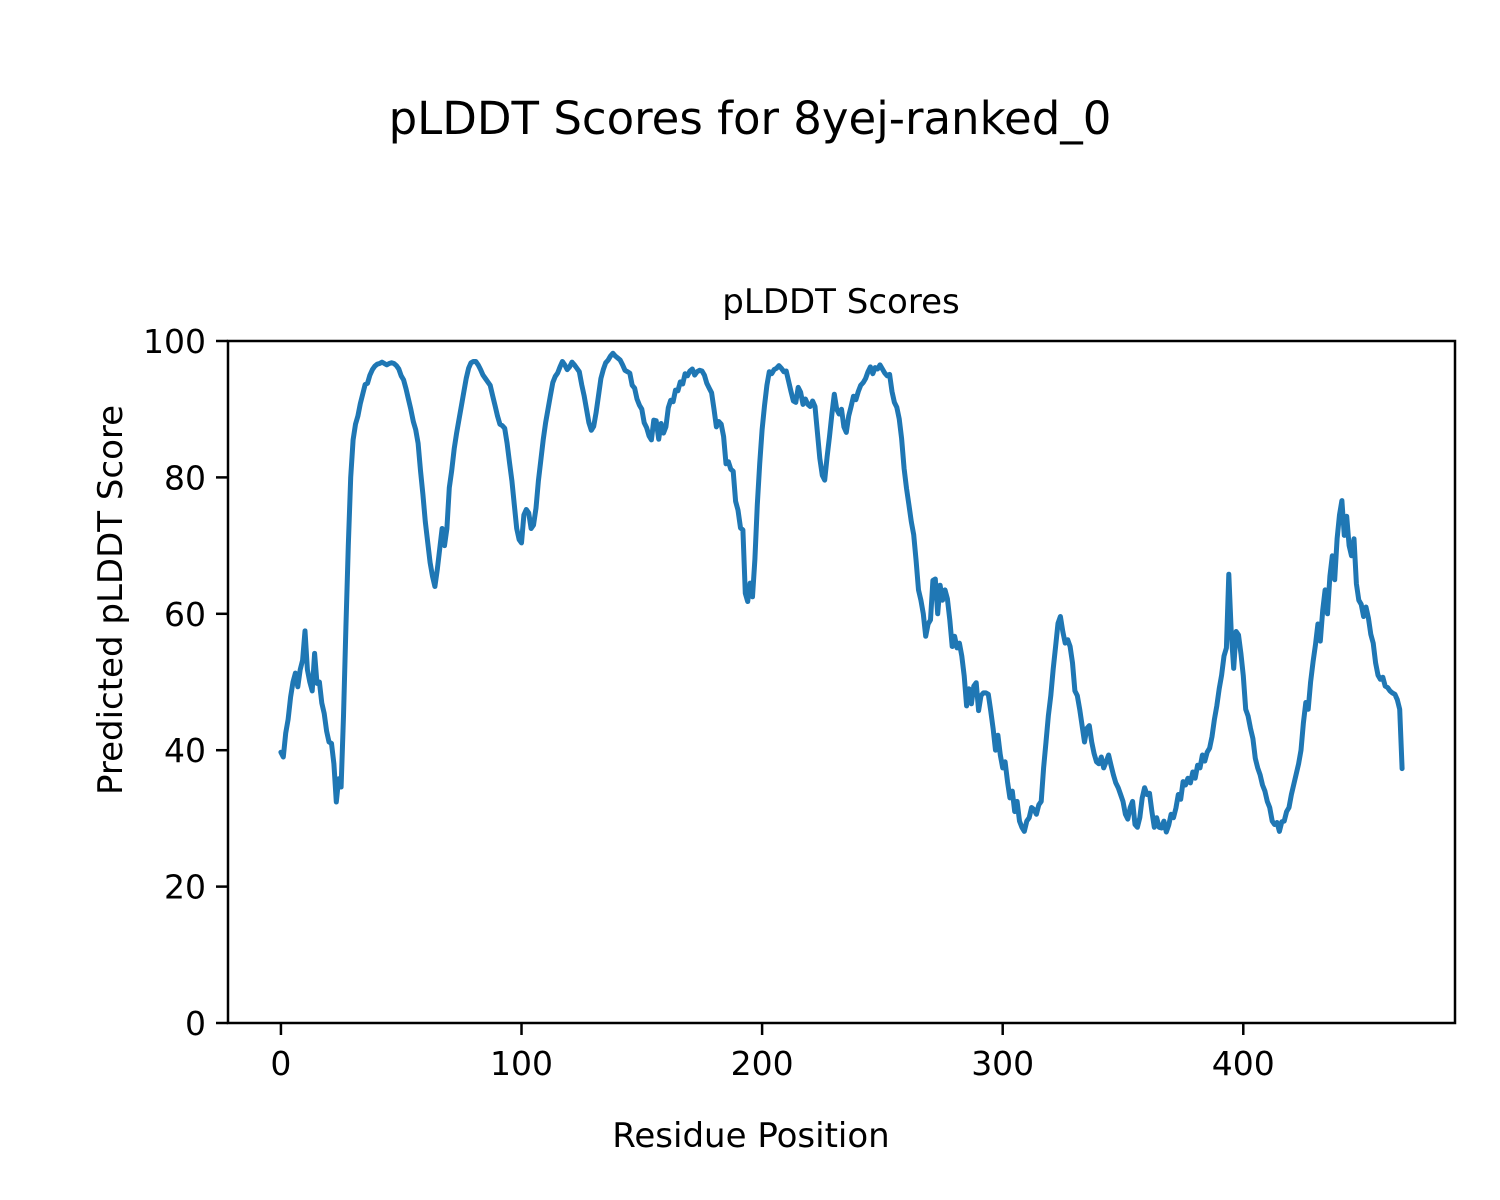 Image resolution: width=1500 pixels, height=1200 pixels. Describe the element at coordinates (185, 750) in the screenshot. I see `y-tick-label: 40` at that location.